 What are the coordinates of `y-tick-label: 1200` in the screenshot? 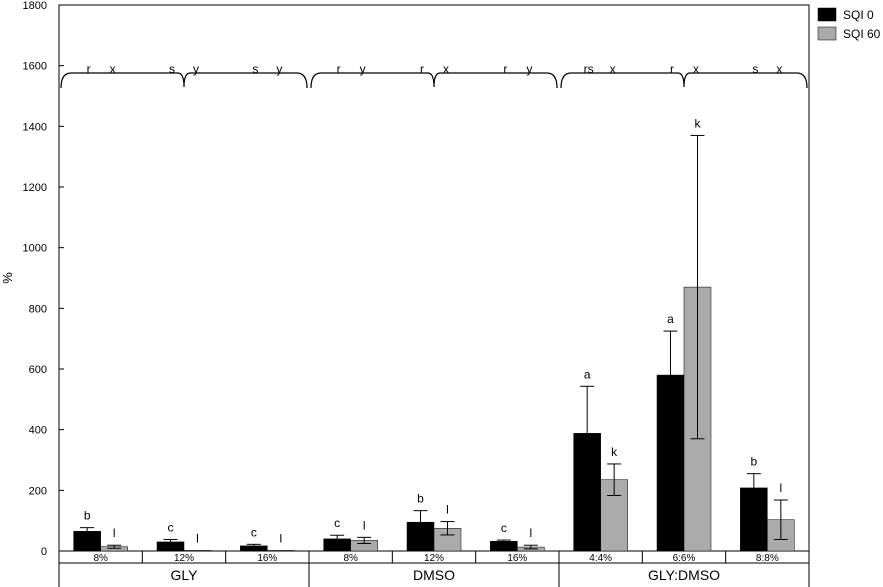 It's located at (35, 188).